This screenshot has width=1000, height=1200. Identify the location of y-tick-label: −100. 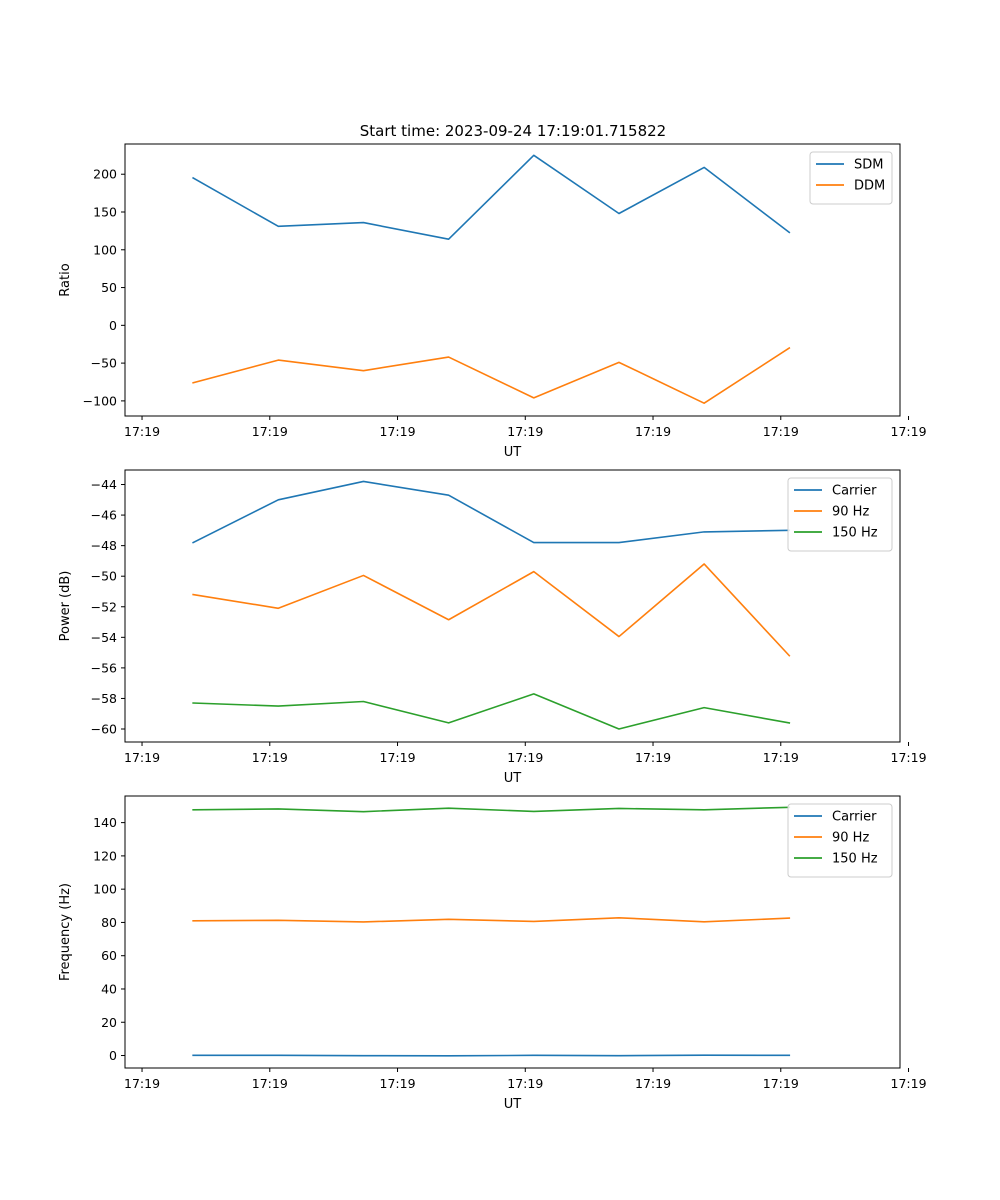
(100, 400).